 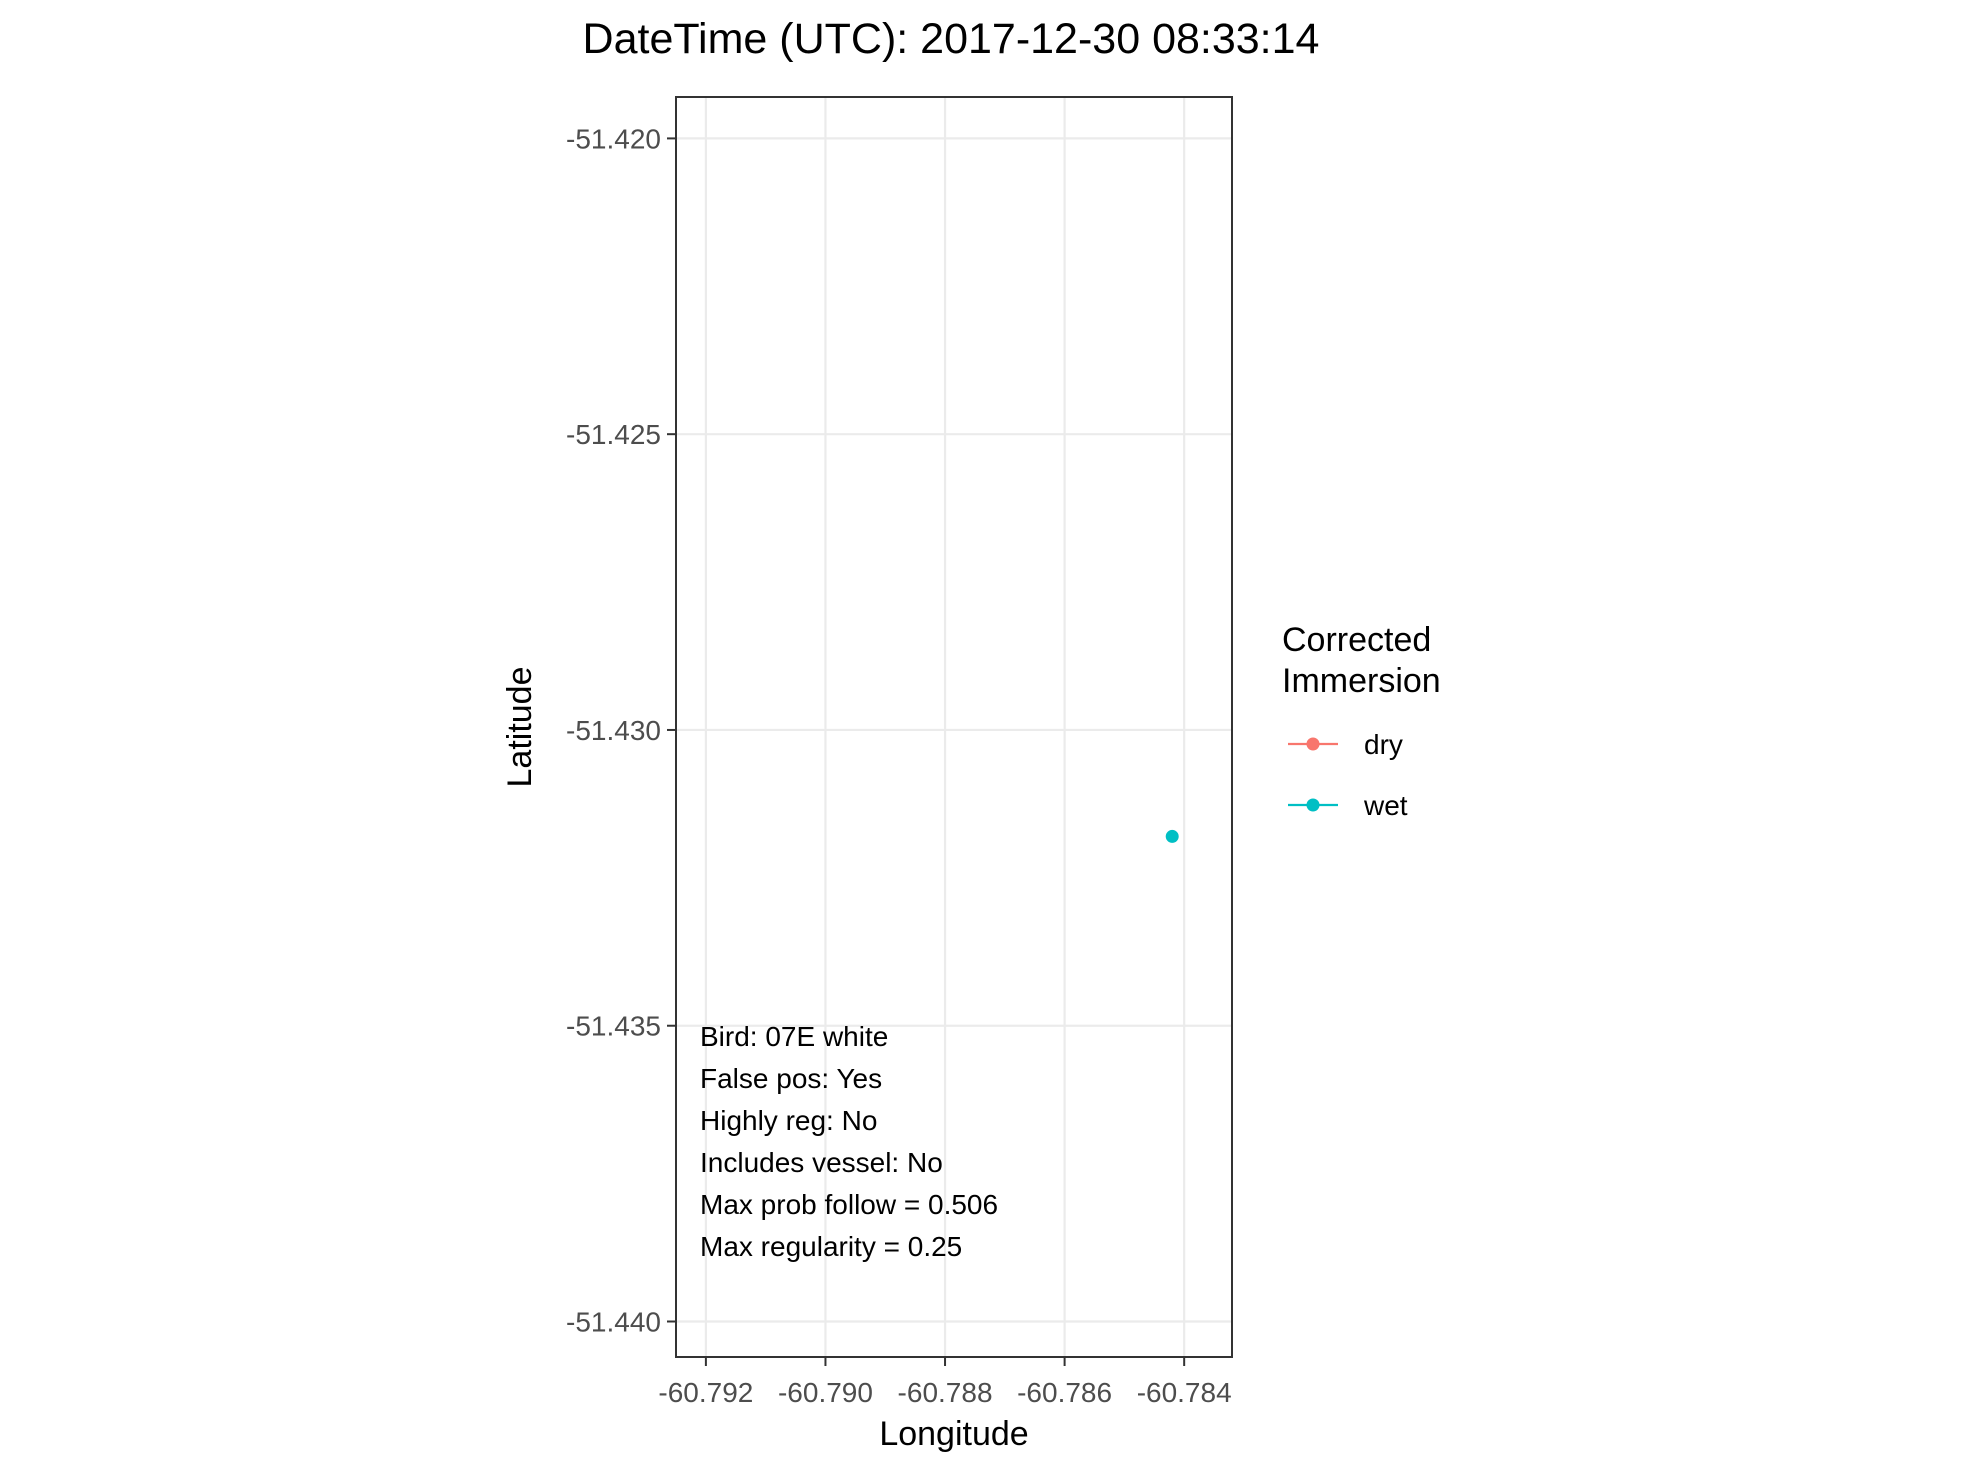 What do you see at coordinates (613, 138) in the screenshot?
I see `y-tick-label: -51.420` at bounding box center [613, 138].